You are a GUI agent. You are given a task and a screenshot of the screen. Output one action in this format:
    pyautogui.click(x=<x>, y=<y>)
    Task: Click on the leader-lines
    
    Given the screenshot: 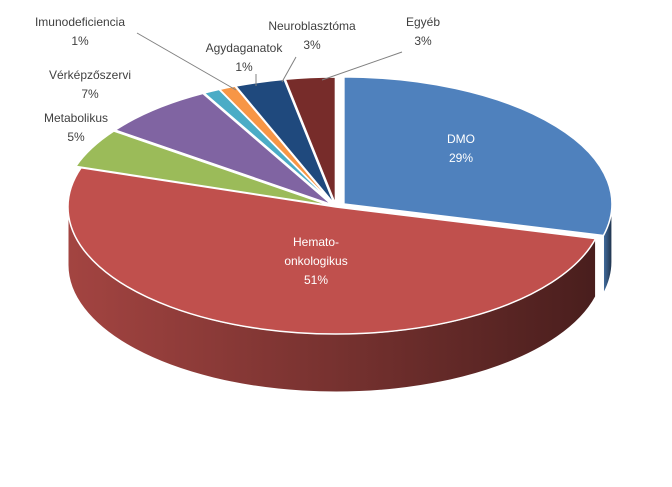 What is the action you would take?
    pyautogui.click(x=269, y=61)
    